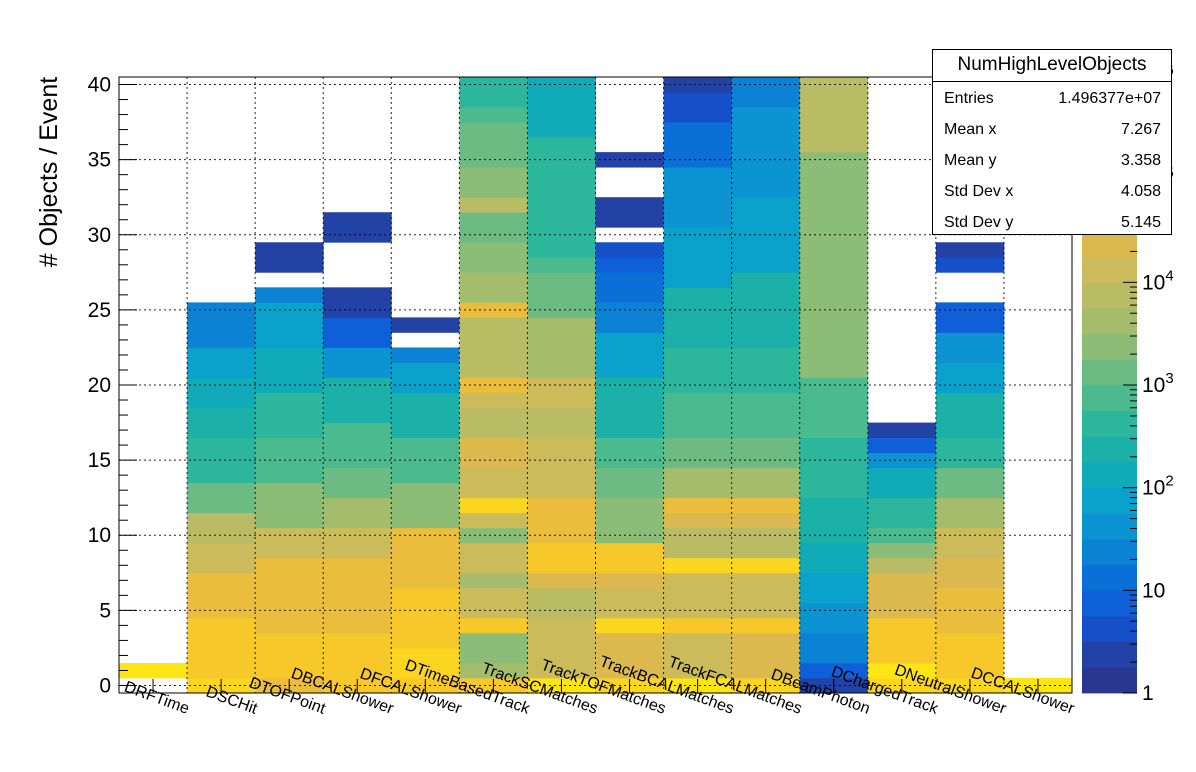 The height and width of the screenshot is (772, 1196). I want to click on stats-value: 4.058, so click(1140, 191).